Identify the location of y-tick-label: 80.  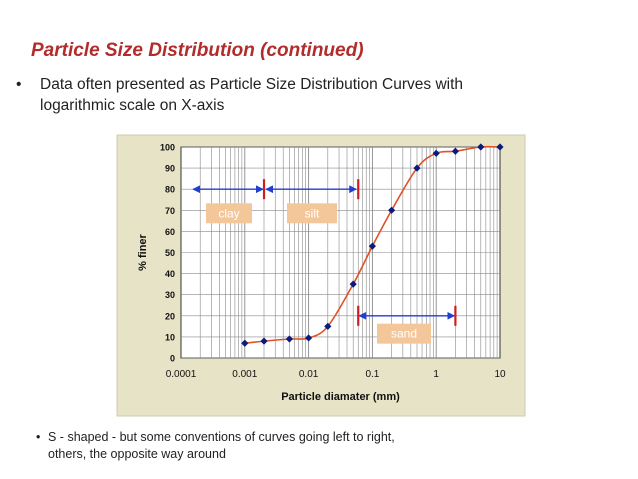
(170, 190).